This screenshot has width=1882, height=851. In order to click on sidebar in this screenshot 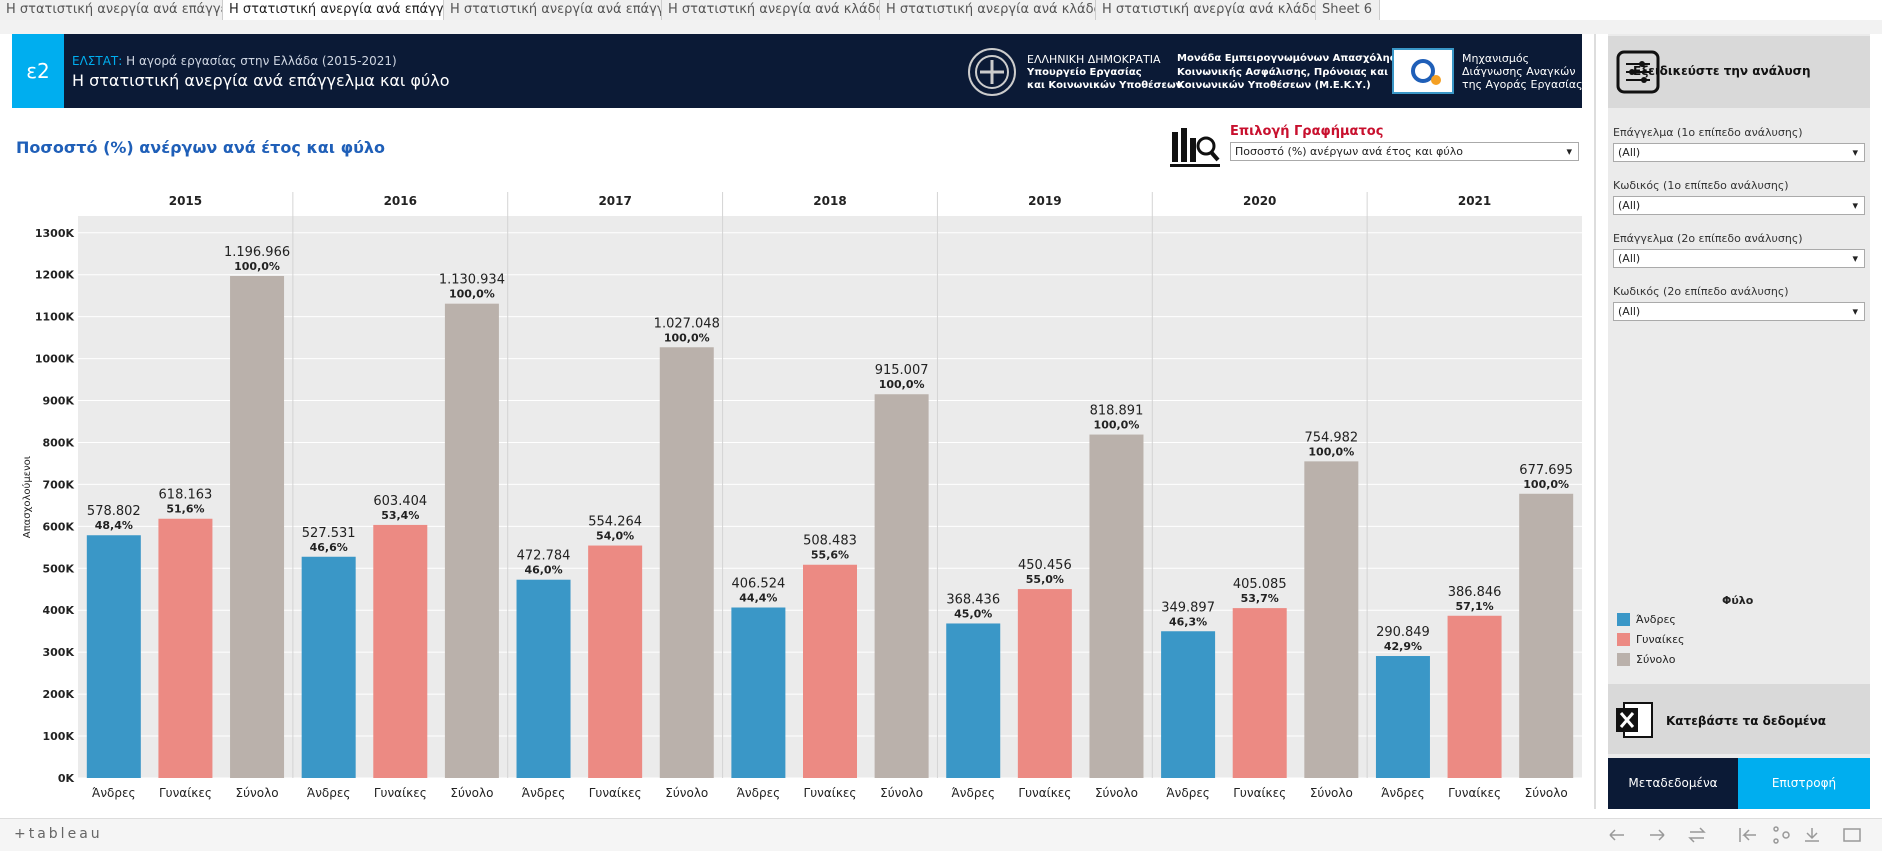, I will do `click(1739, 421)`.